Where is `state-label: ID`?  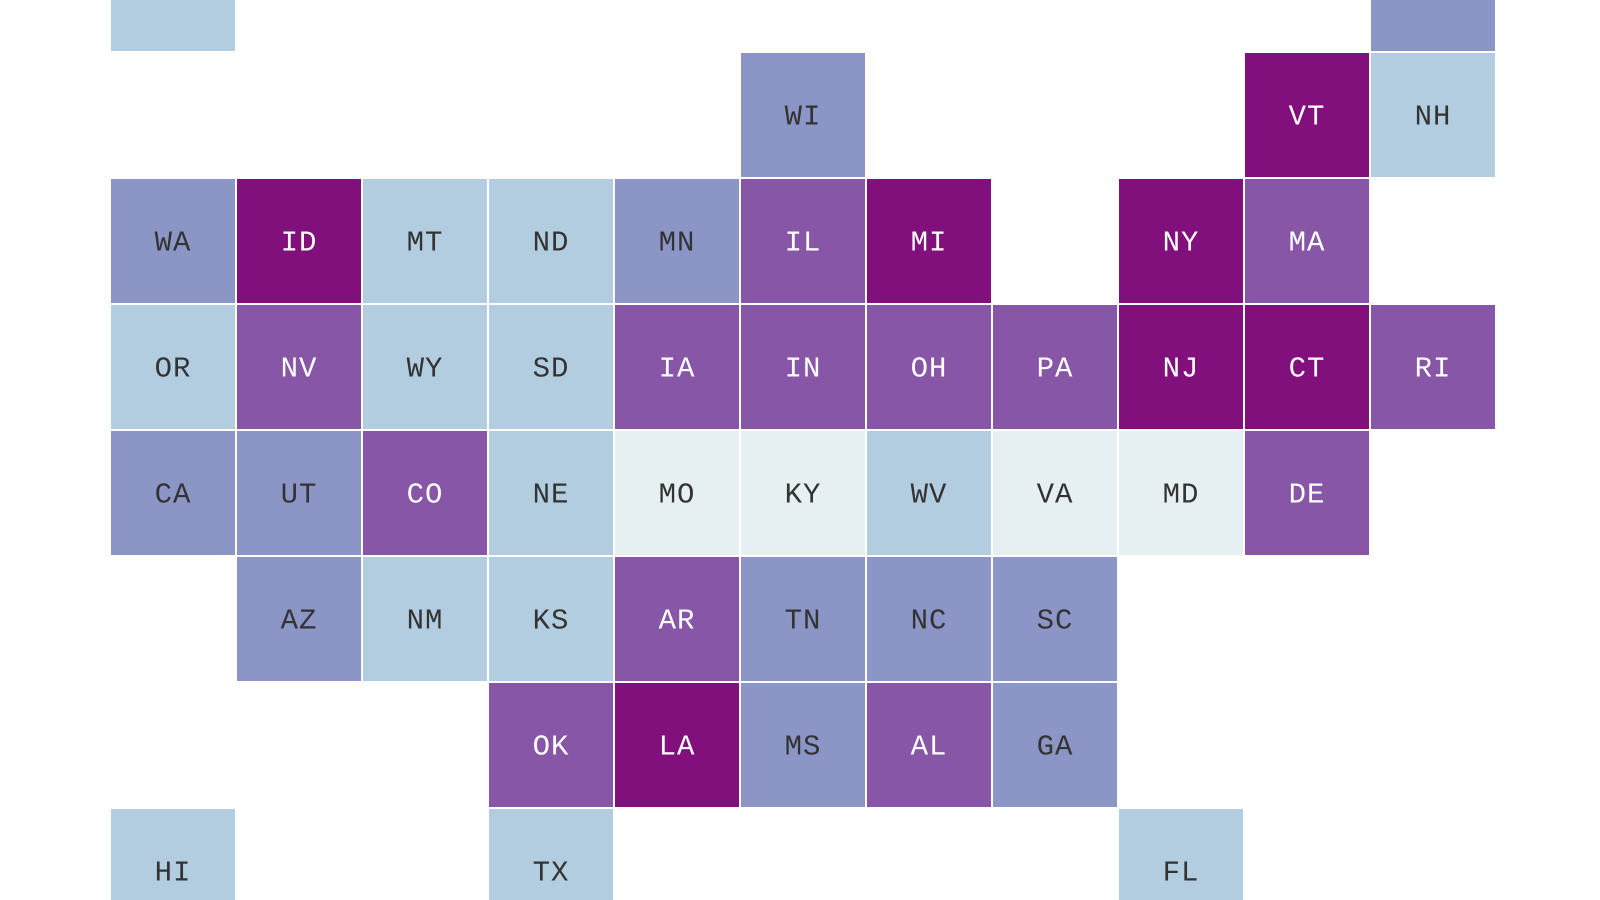 state-label: ID is located at coordinates (299, 243).